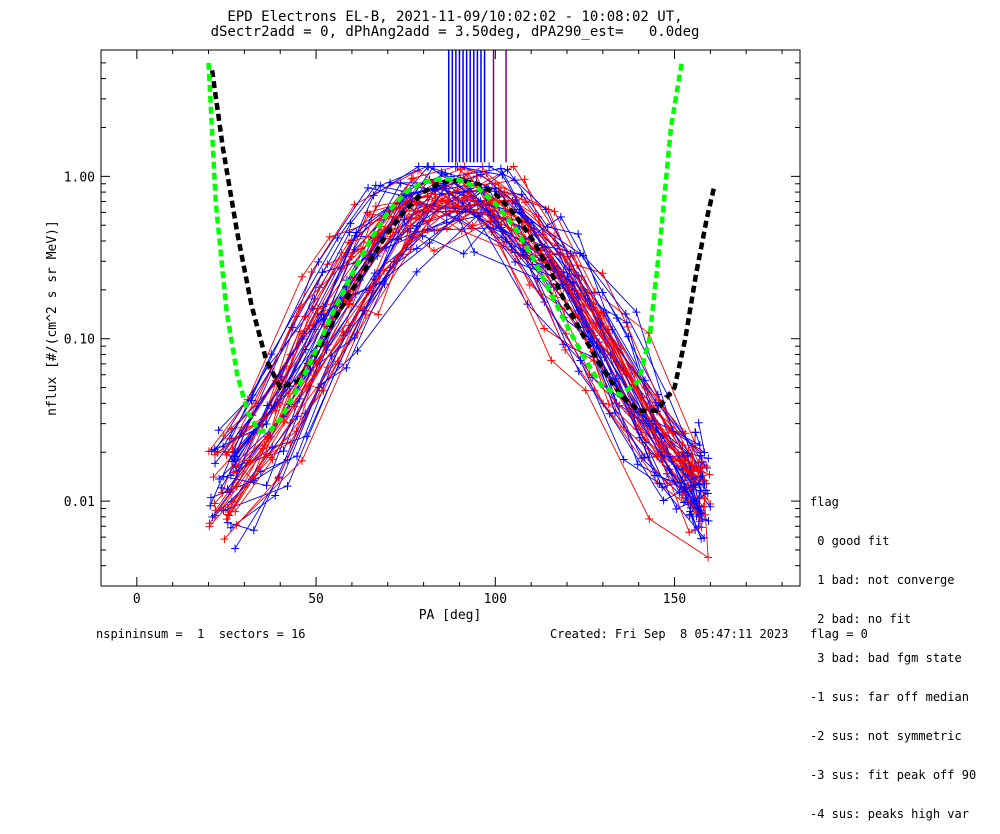 The height and width of the screenshot is (834, 1000). What do you see at coordinates (52, 318) in the screenshot?
I see `y-axis-label: nflux [#/(cm^2 s sr MeV)]` at bounding box center [52, 318].